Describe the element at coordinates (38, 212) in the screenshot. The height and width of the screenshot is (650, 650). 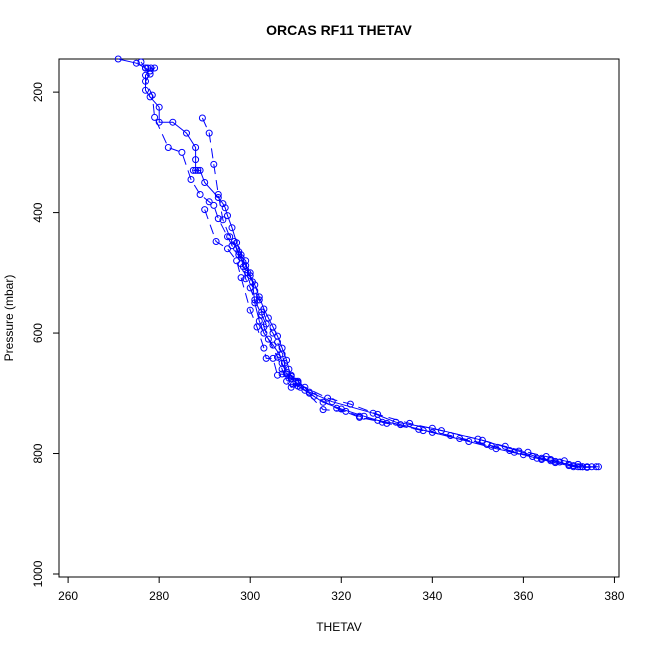
I see `y-tick-label: 400` at that location.